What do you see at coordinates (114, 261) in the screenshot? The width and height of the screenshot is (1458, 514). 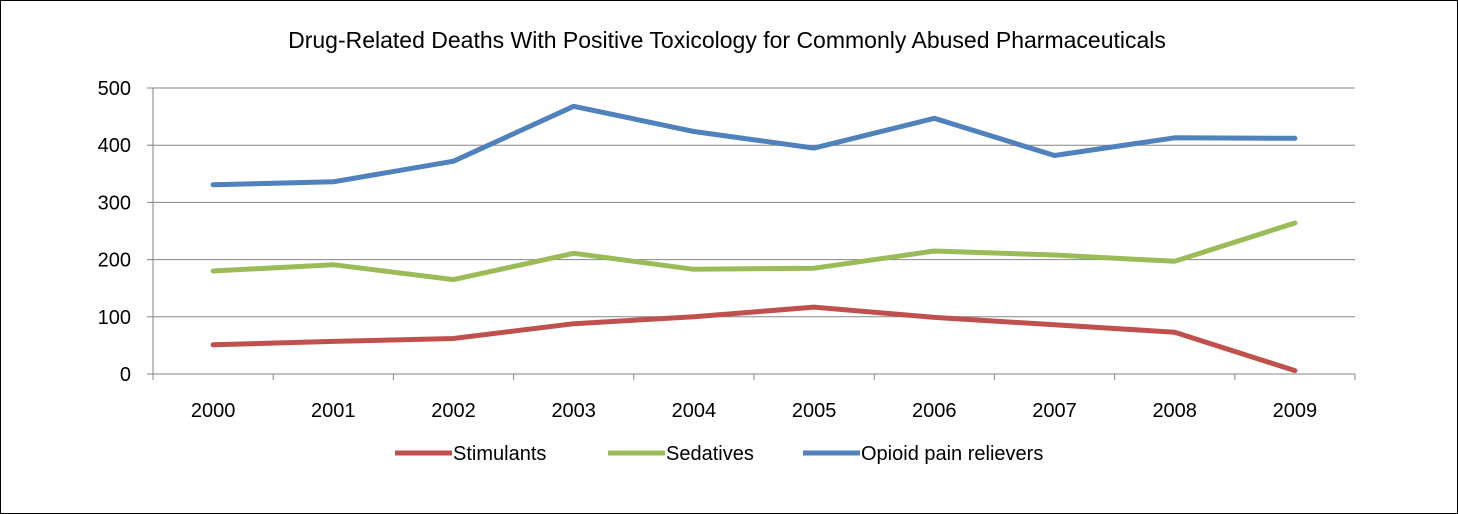 I see `y-tick-label: 200` at bounding box center [114, 261].